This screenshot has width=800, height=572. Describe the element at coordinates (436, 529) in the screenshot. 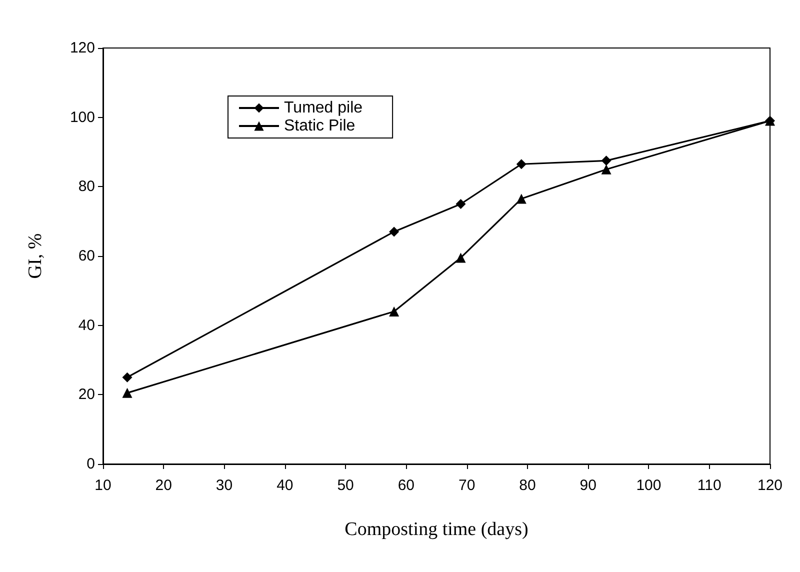

I see `x-axis-title: Composting time (days)` at that location.